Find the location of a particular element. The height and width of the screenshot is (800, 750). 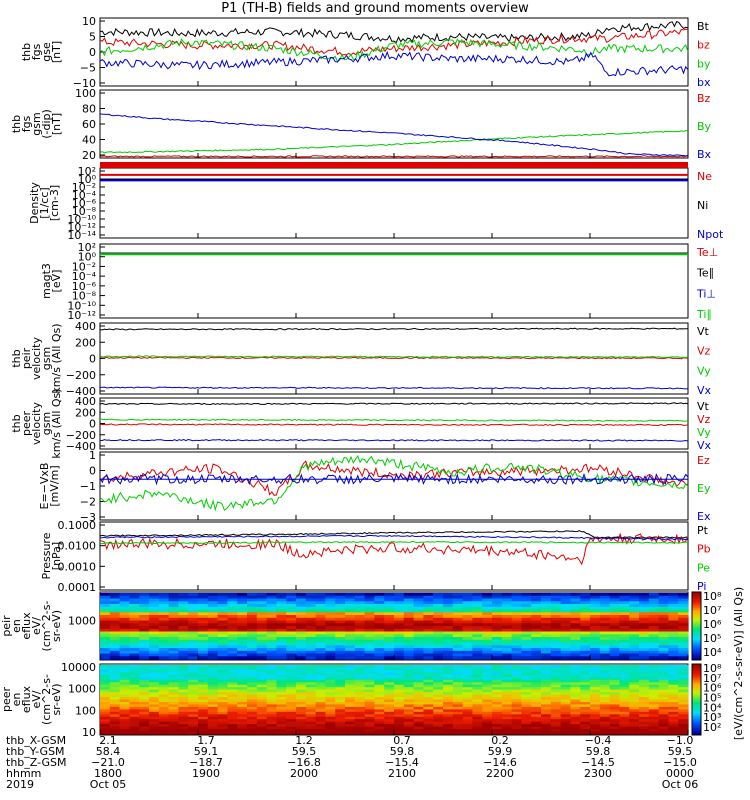

legend-Pe: Pe is located at coordinates (703, 567).